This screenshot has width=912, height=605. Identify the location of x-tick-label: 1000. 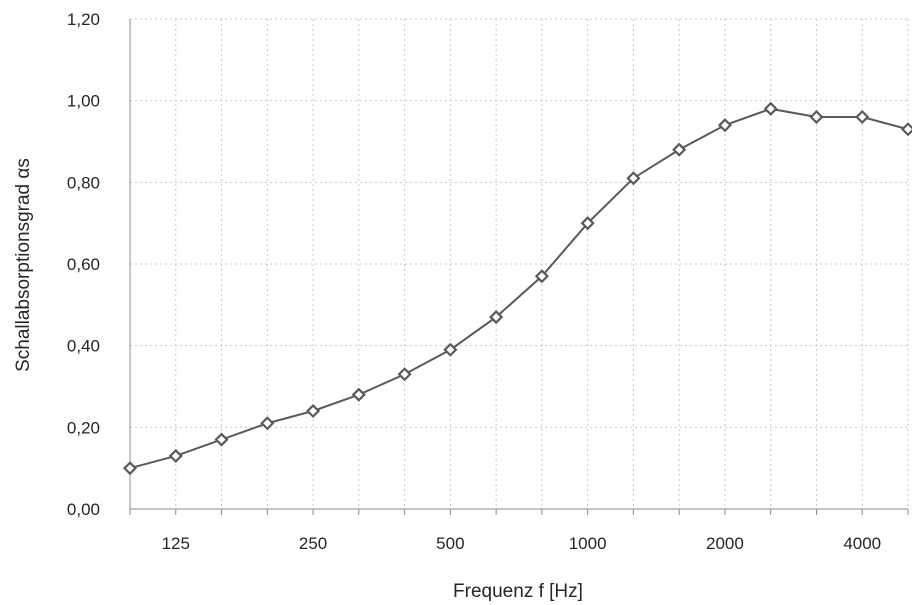
(588, 543).